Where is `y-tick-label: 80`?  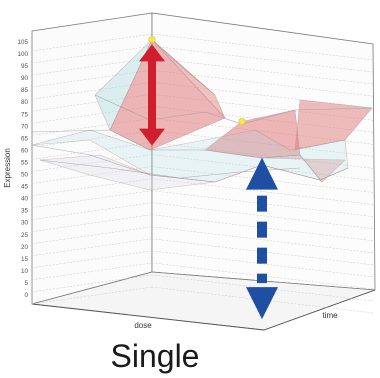 y-tick-label: 80 is located at coordinates (25, 102).